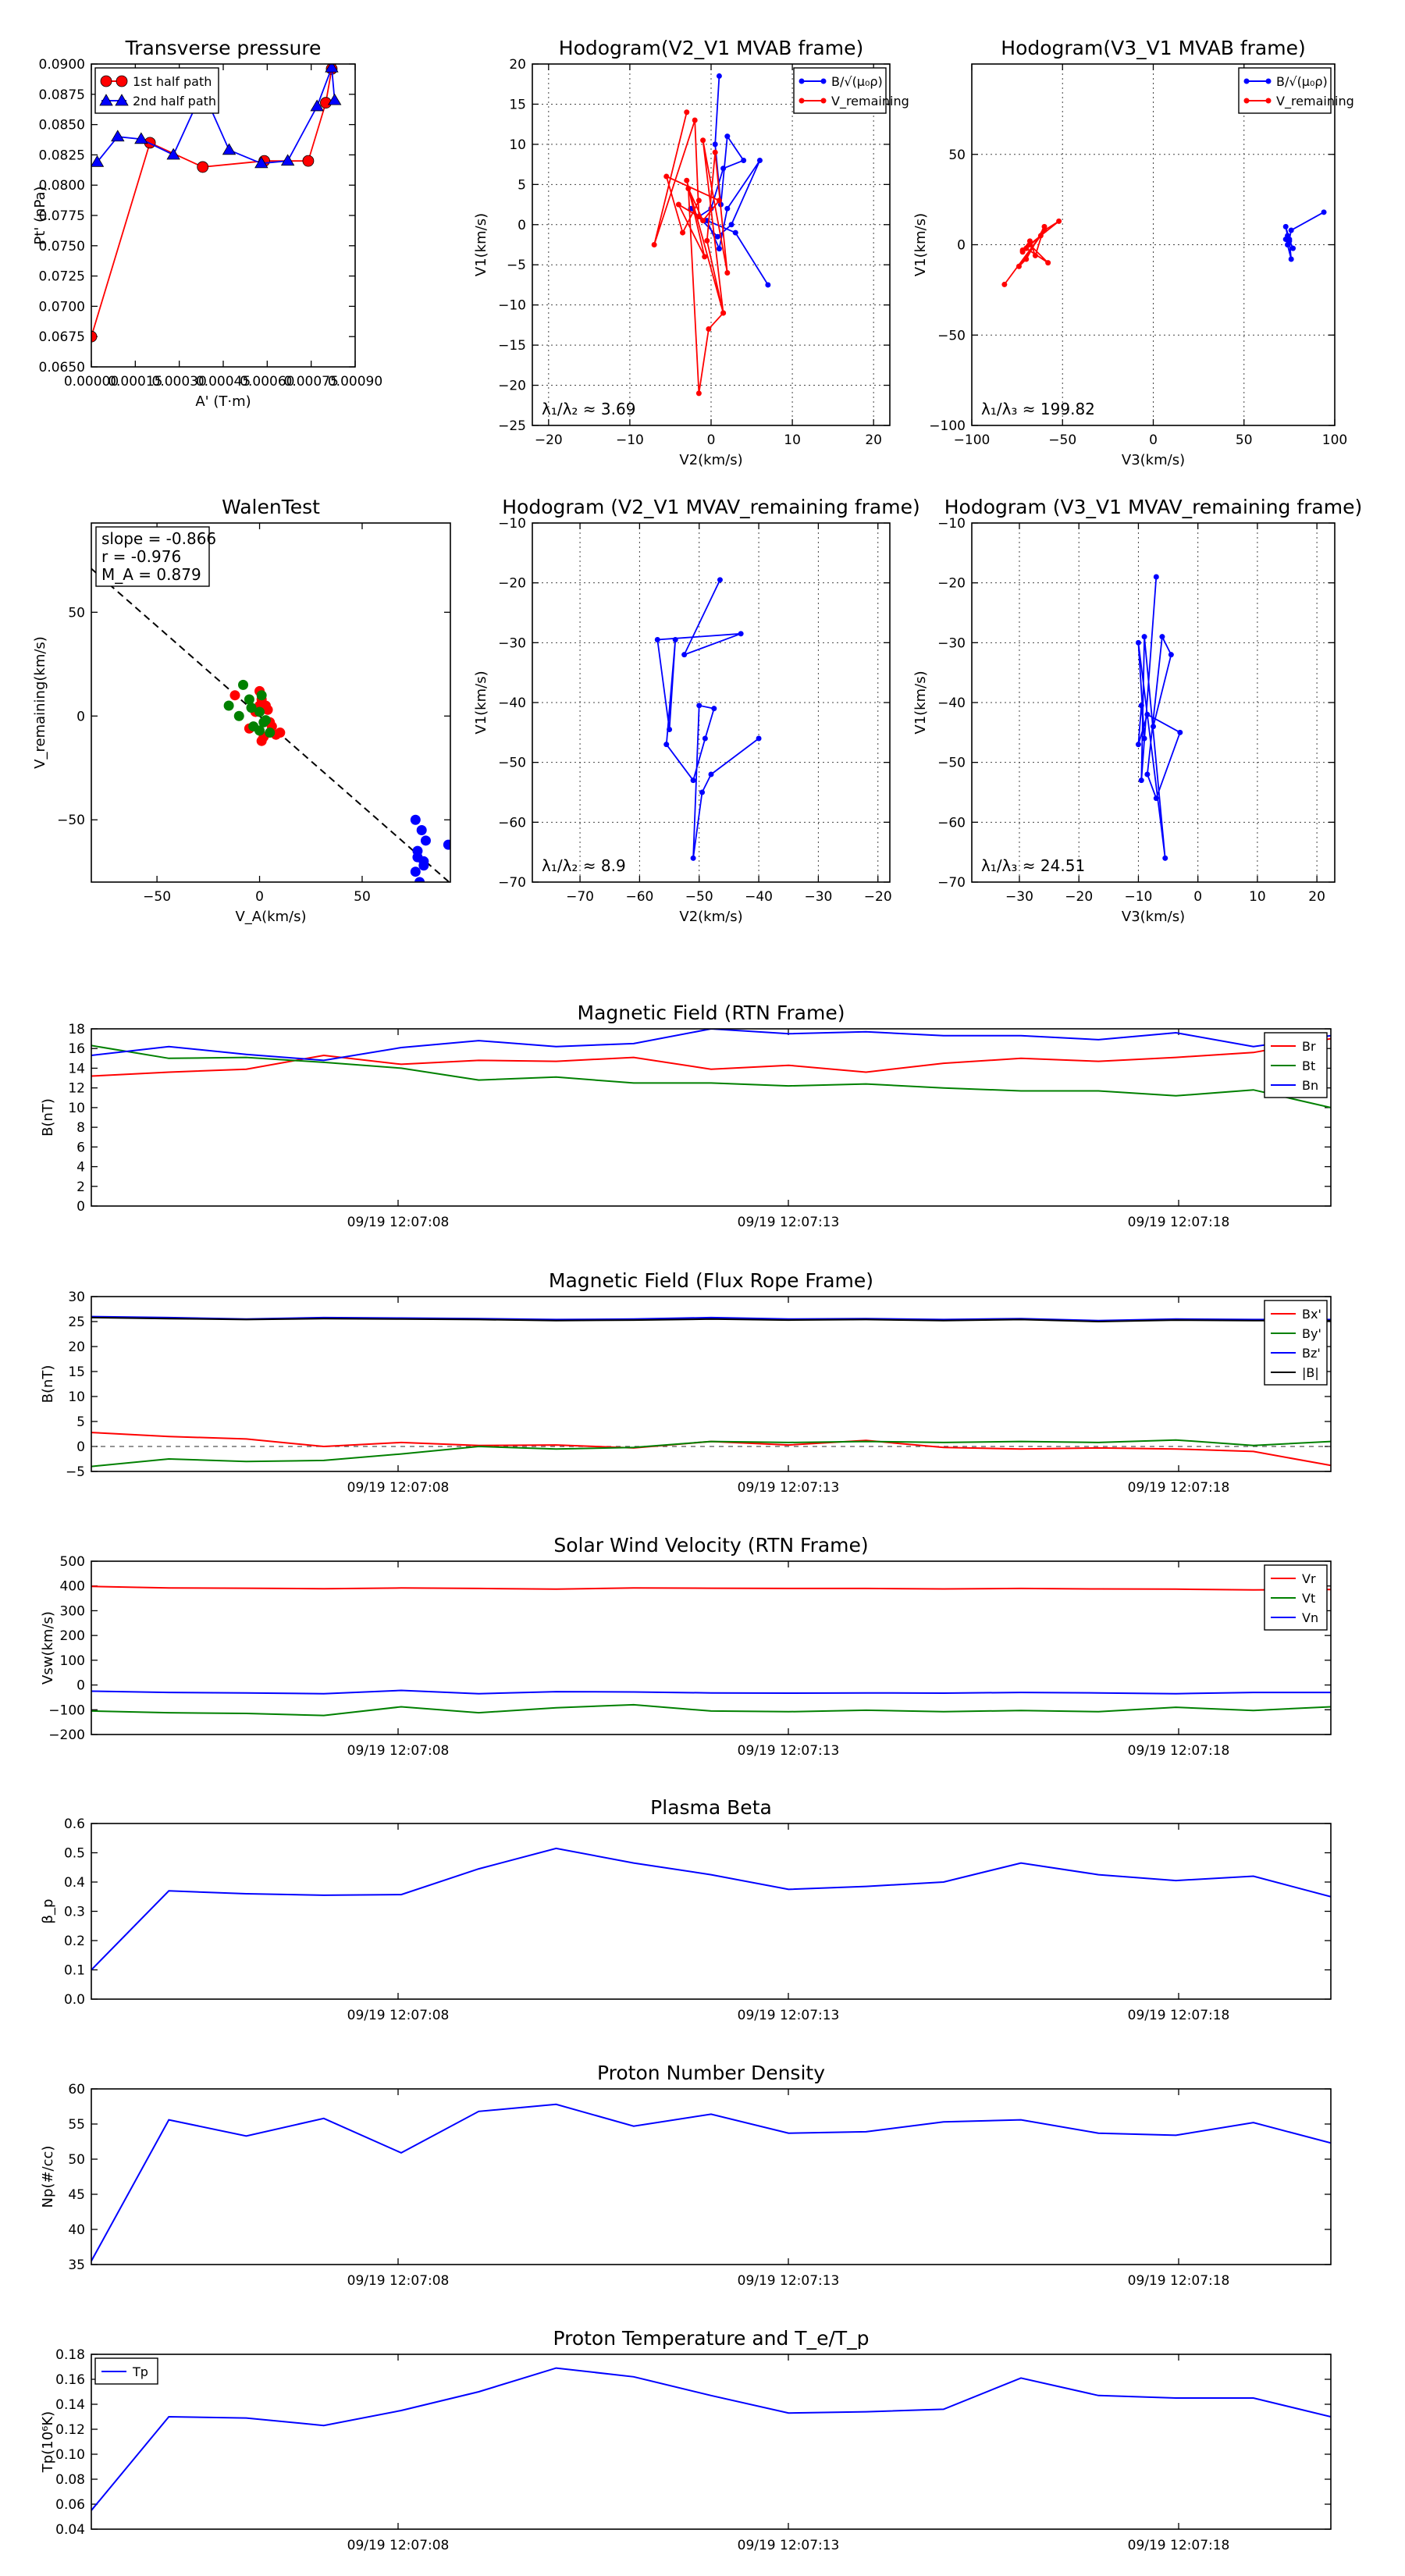 This screenshot has height=2576, width=1405. What do you see at coordinates (62, 337) in the screenshot?
I see `y-tick-label: 0.0675` at bounding box center [62, 337].